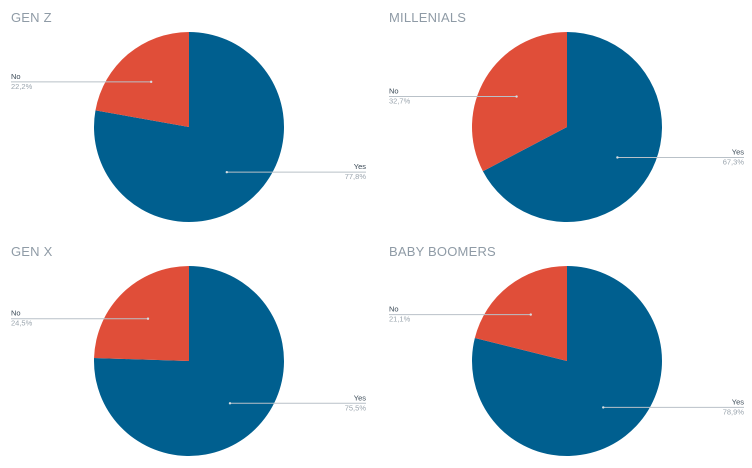  I want to click on slice-value-label: 22,2%, so click(22, 86).